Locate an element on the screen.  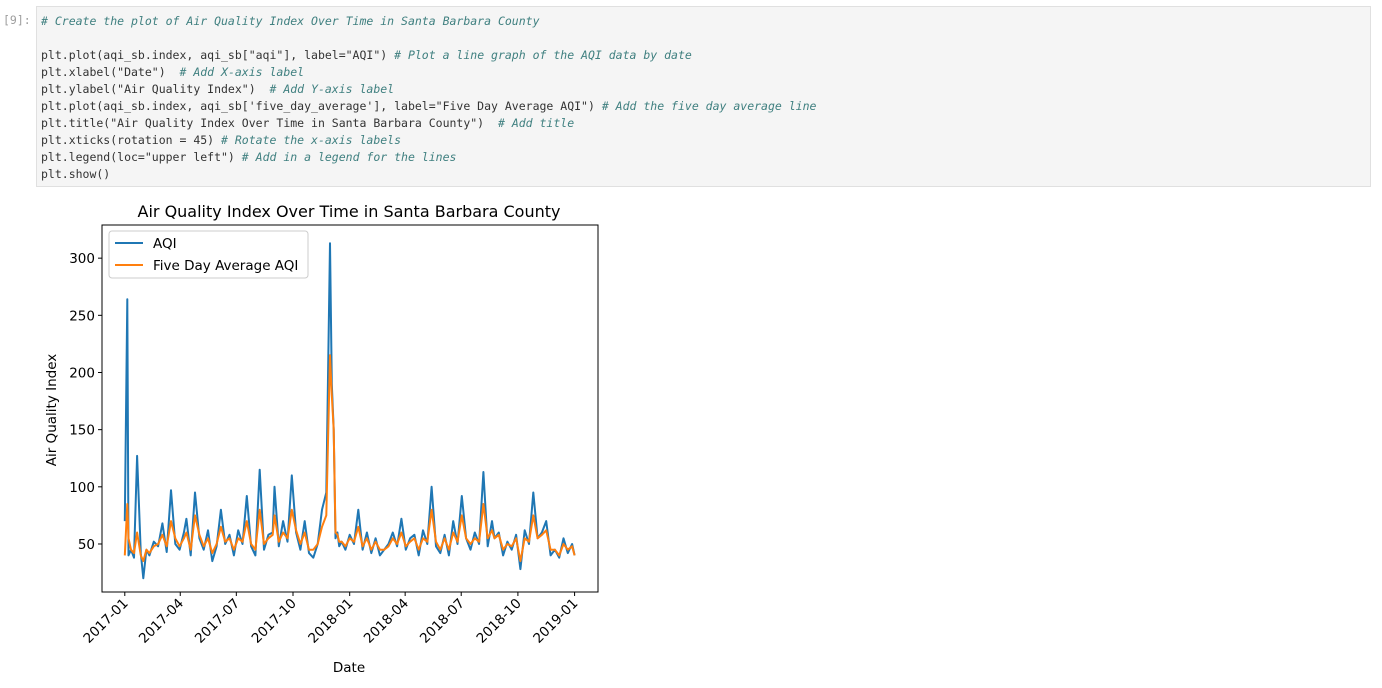
code-comment: # Rotate the x-axis labels is located at coordinates (311, 140).